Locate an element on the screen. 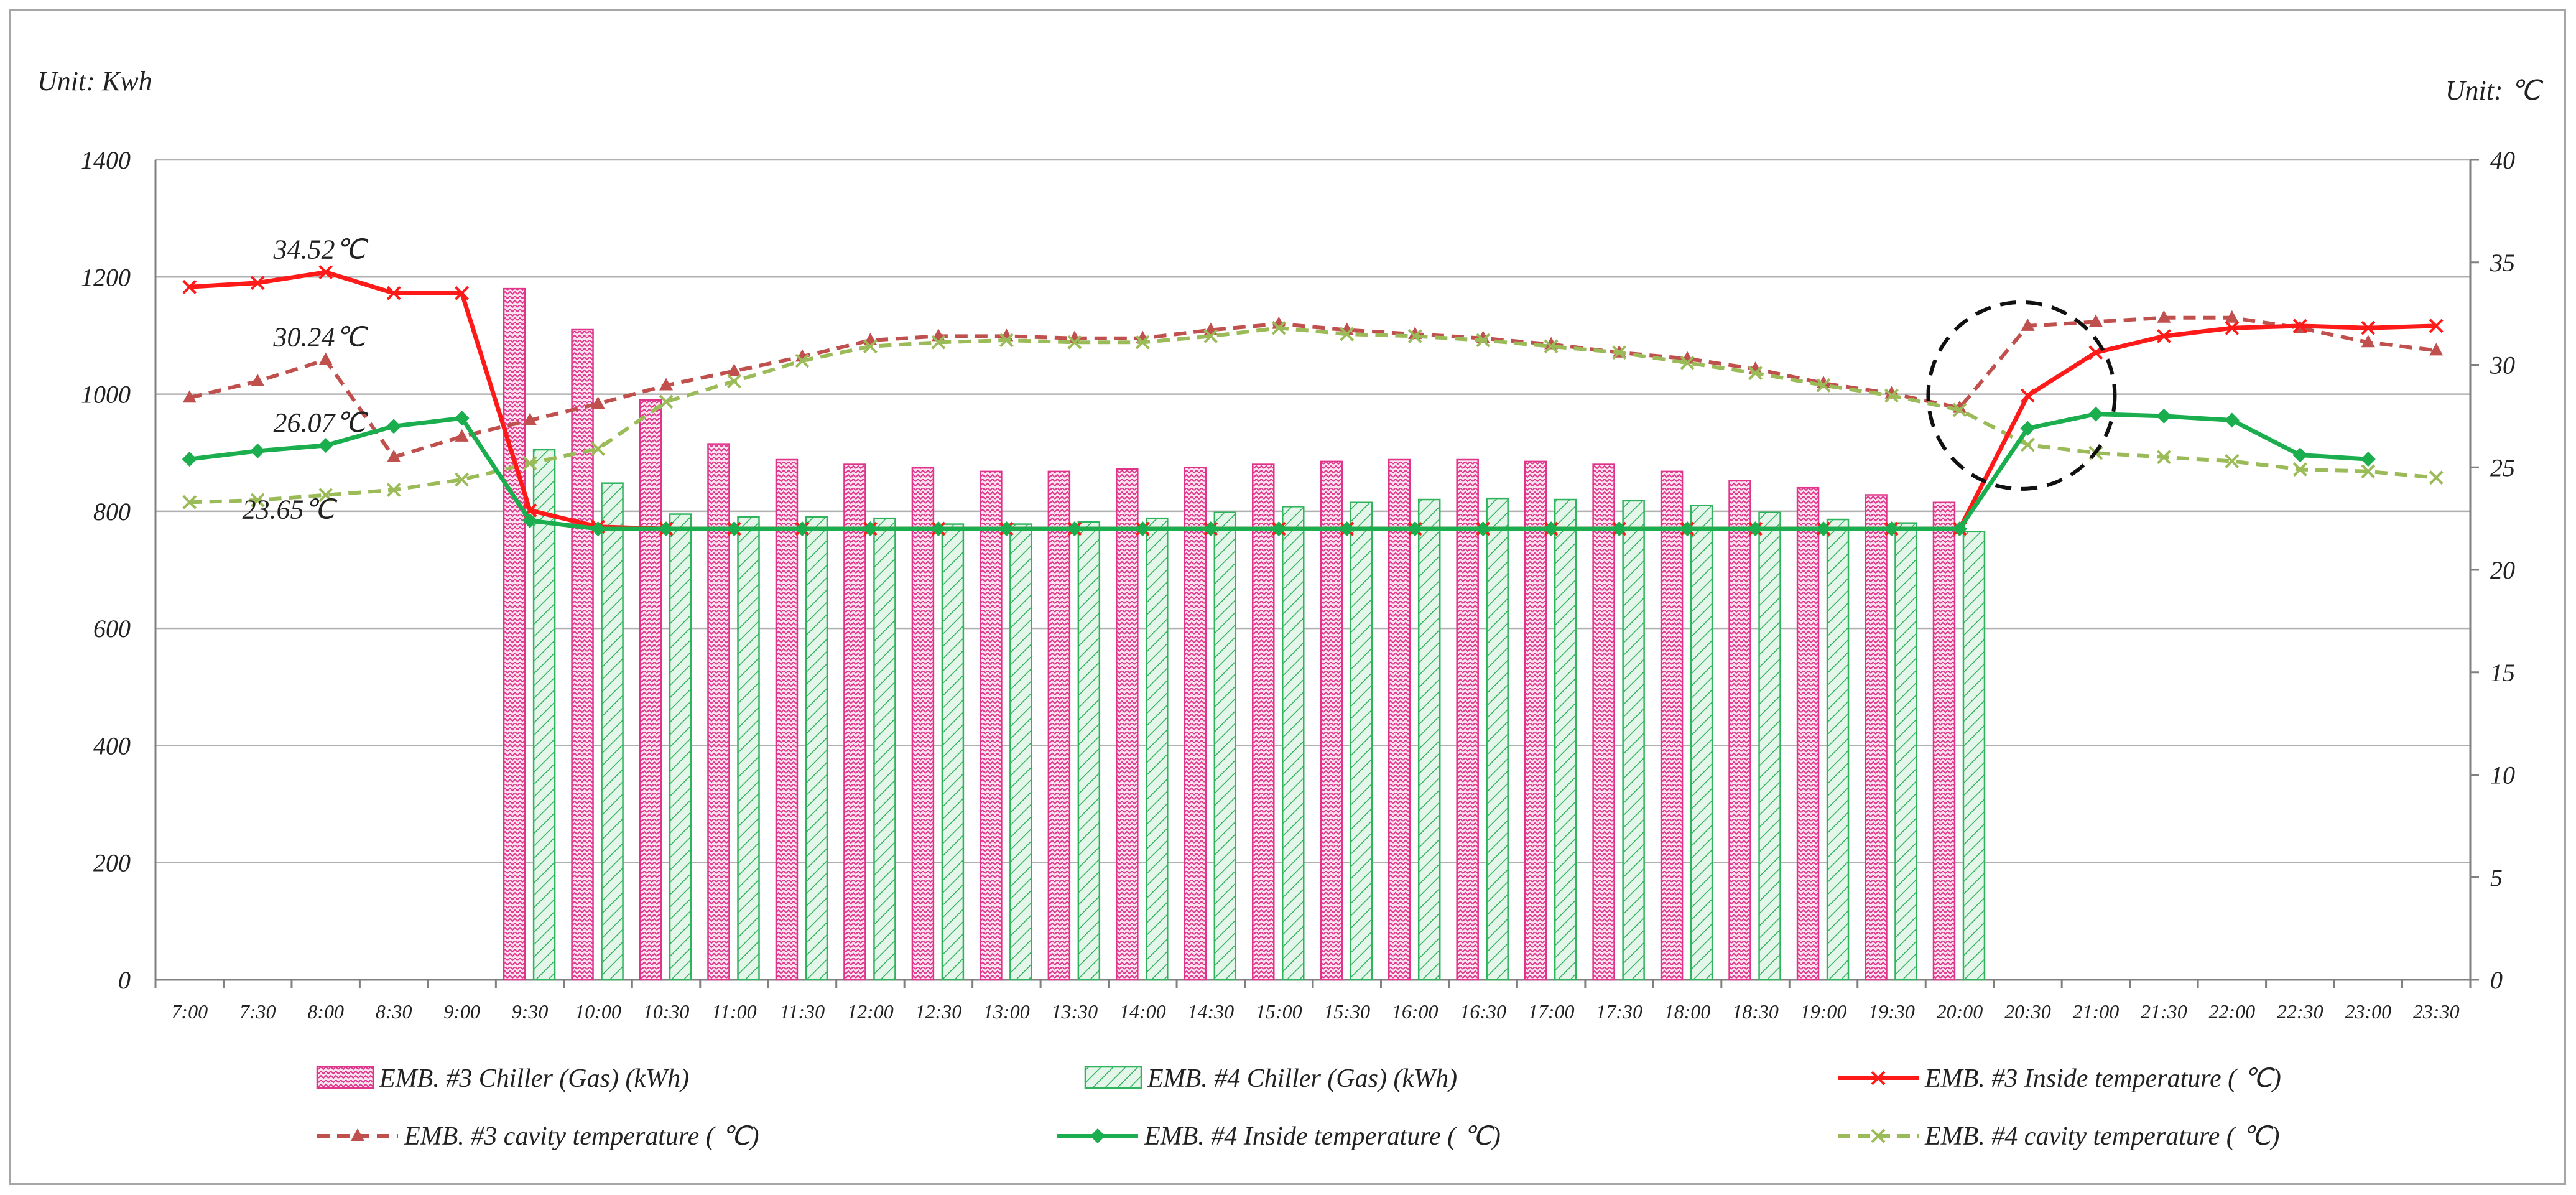 This screenshot has height=1195, width=2576. right-tick-label: 0 is located at coordinates (2497, 980).